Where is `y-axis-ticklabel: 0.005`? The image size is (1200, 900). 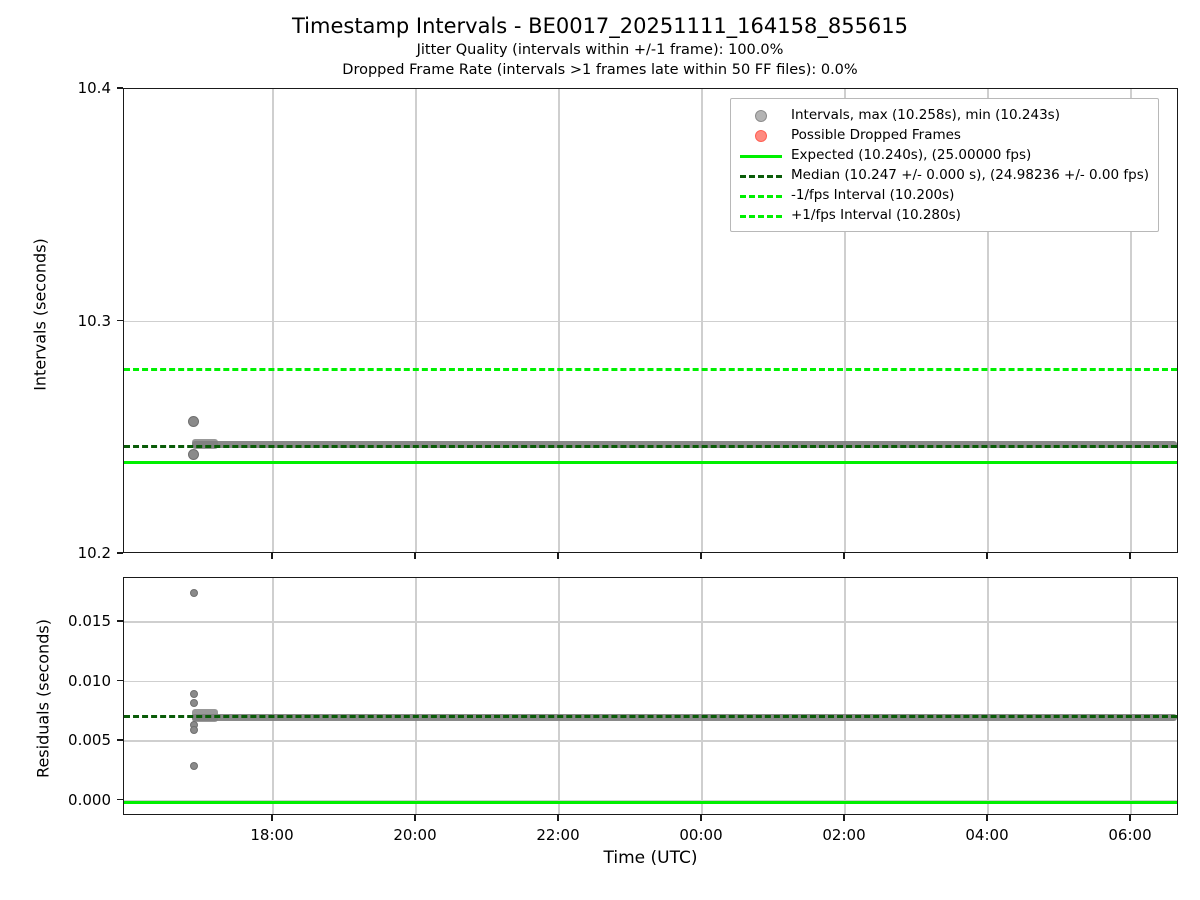 y-axis-ticklabel: 0.005 is located at coordinates (89, 740).